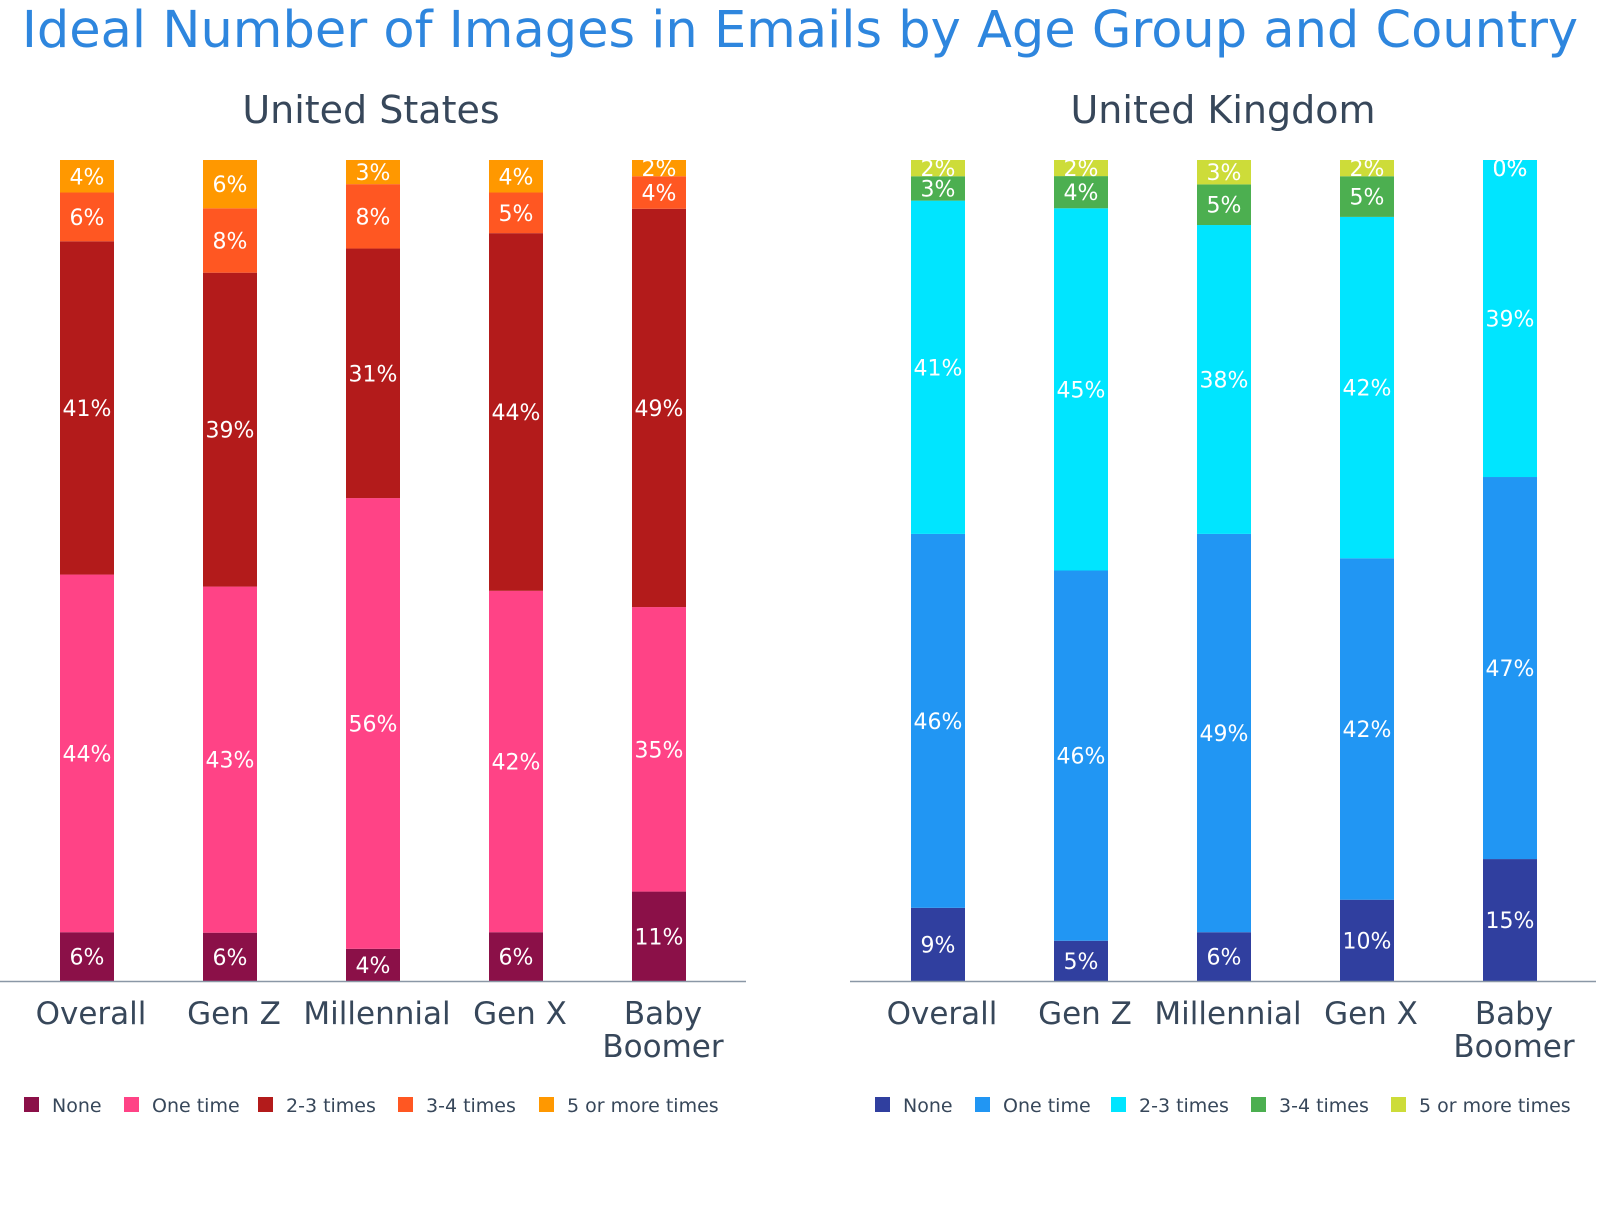 This screenshot has width=1600, height=1213. I want to click on legend-label-us-none: None, so click(77, 1106).